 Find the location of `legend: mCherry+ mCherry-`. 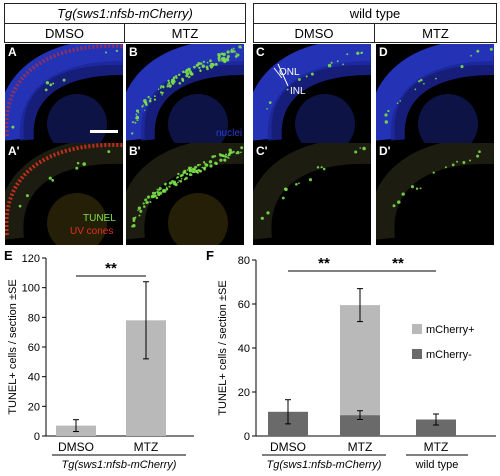

legend: mCherry+ mCherry- is located at coordinates (443, 342).